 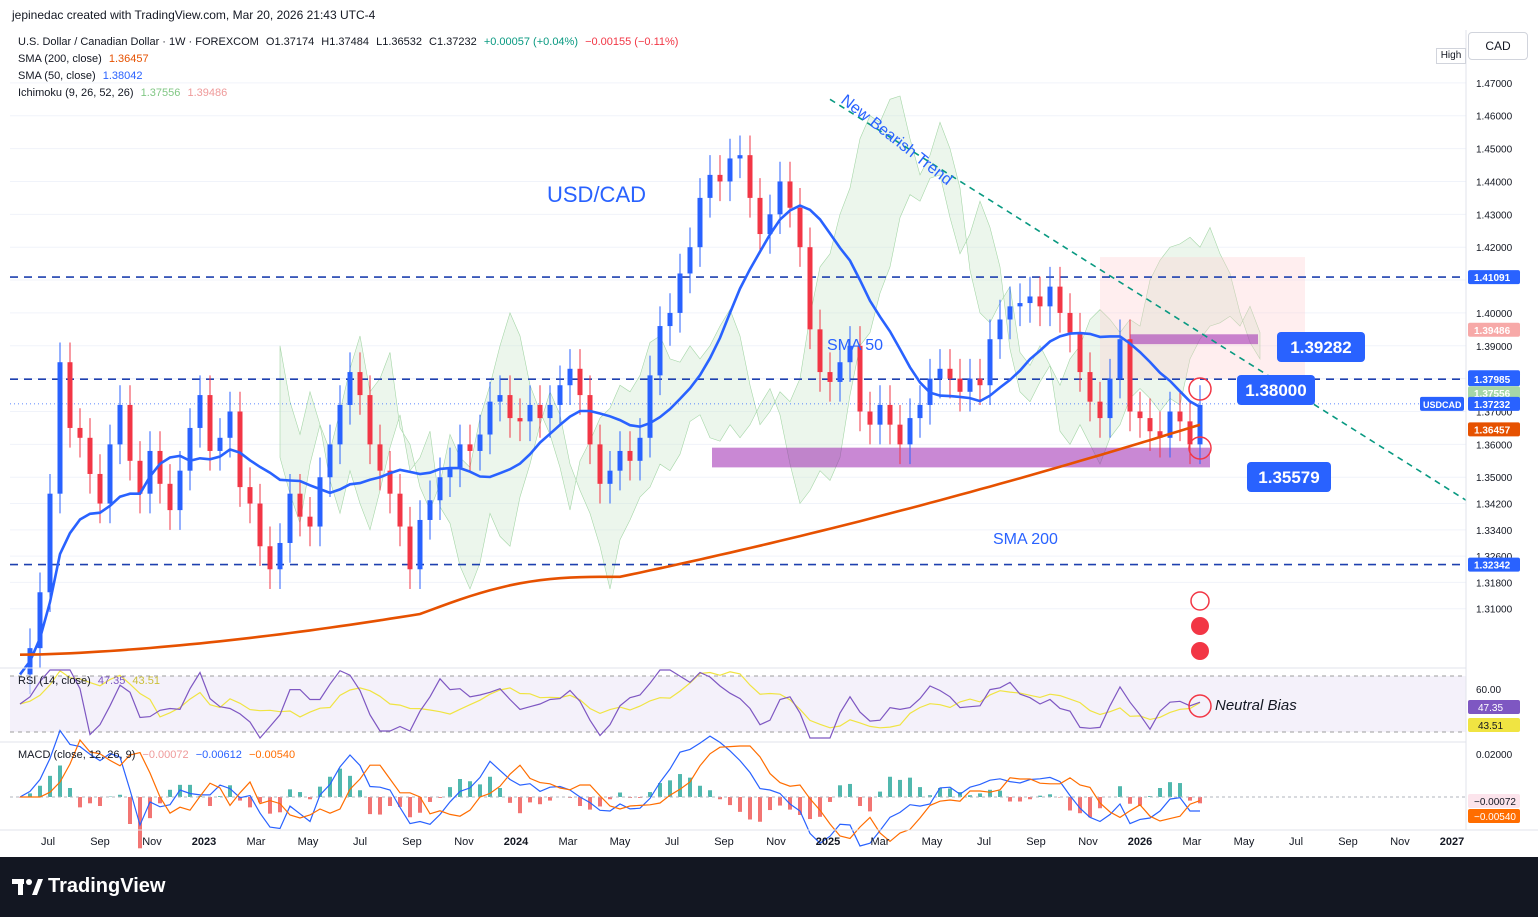 What do you see at coordinates (1200, 601) in the screenshot?
I see `lightning-icon` at bounding box center [1200, 601].